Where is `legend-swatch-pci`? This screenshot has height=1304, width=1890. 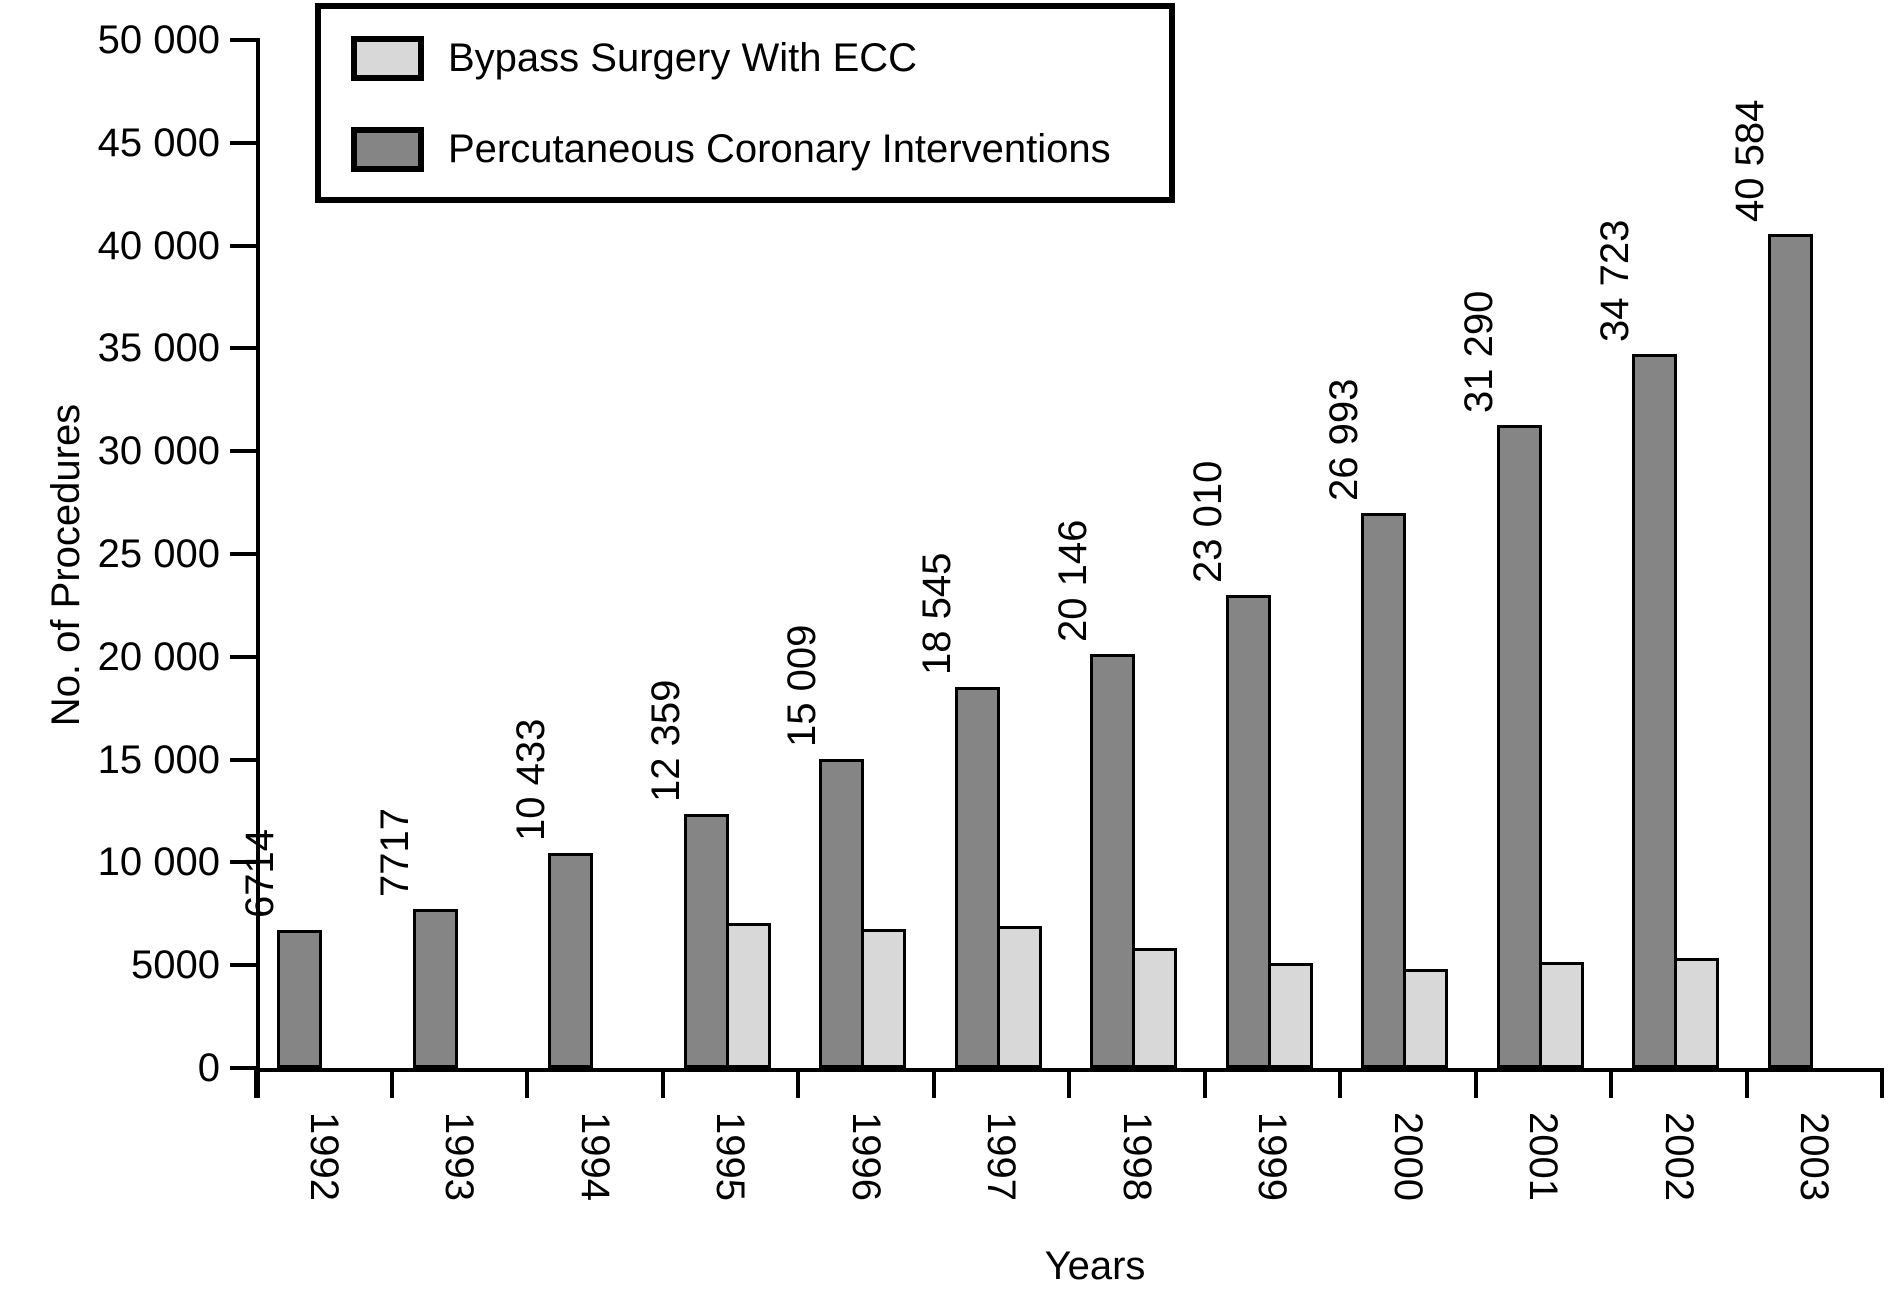
legend-swatch-pci is located at coordinates (387, 149).